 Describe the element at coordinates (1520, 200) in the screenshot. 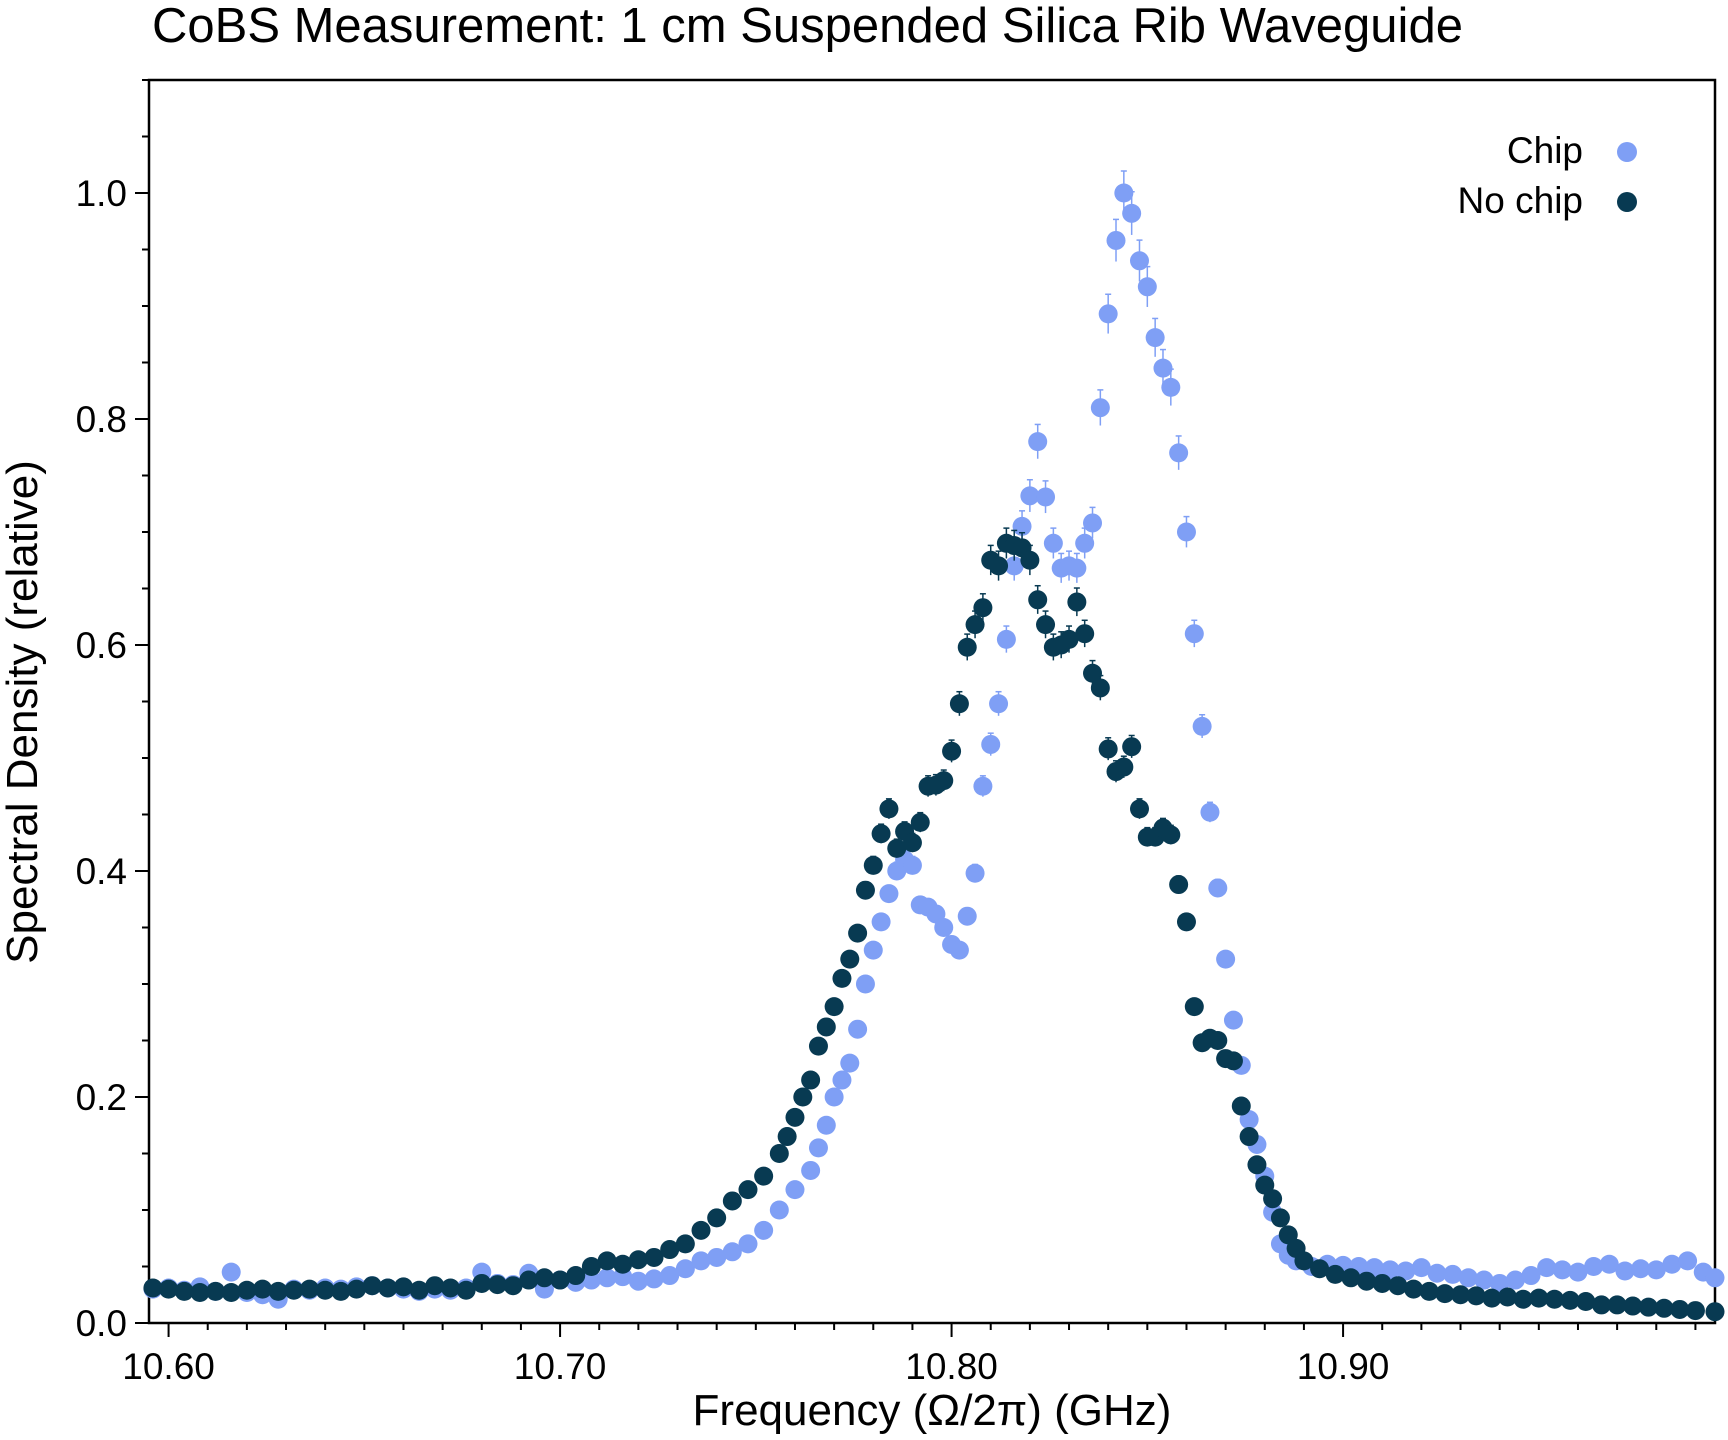

I see `legend-label: No chip` at that location.